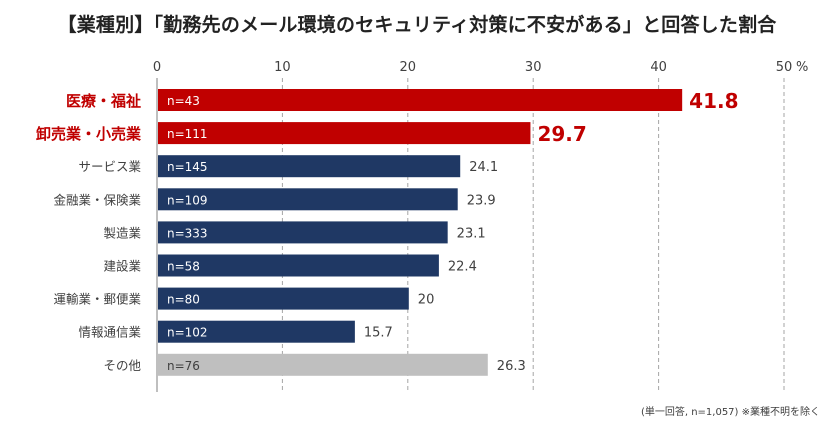  Describe the element at coordinates (109, 332) in the screenshot. I see `category-label: 情報通信業` at that location.